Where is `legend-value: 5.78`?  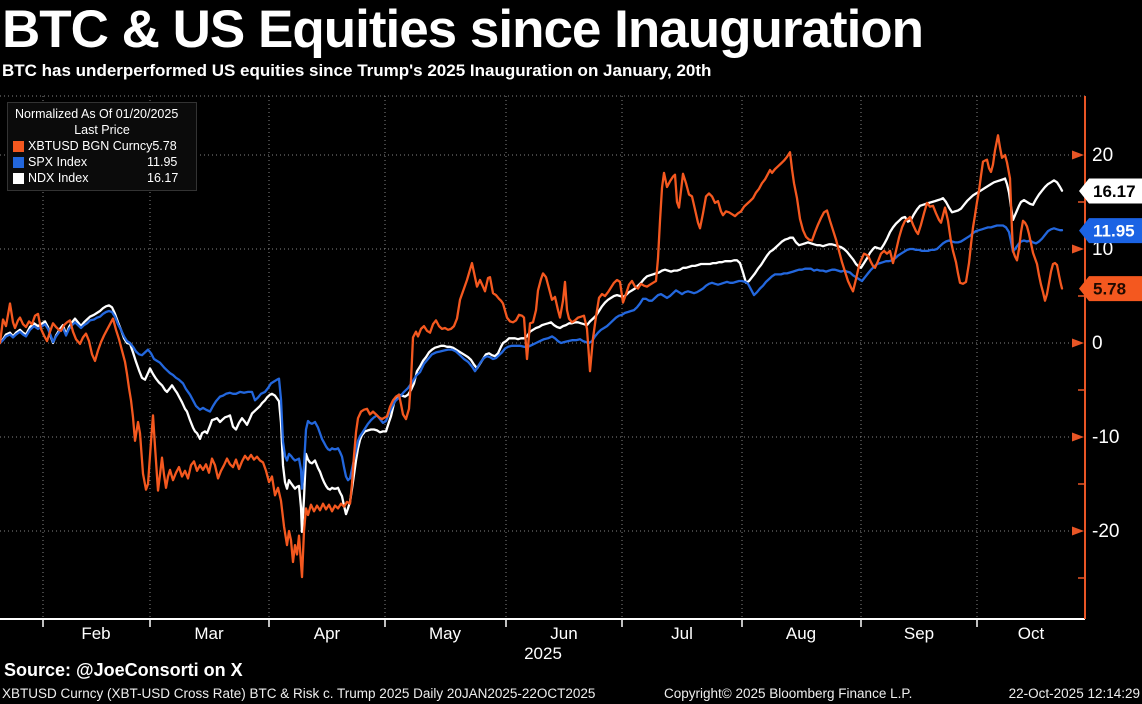 legend-value: 5.78 is located at coordinates (164, 146).